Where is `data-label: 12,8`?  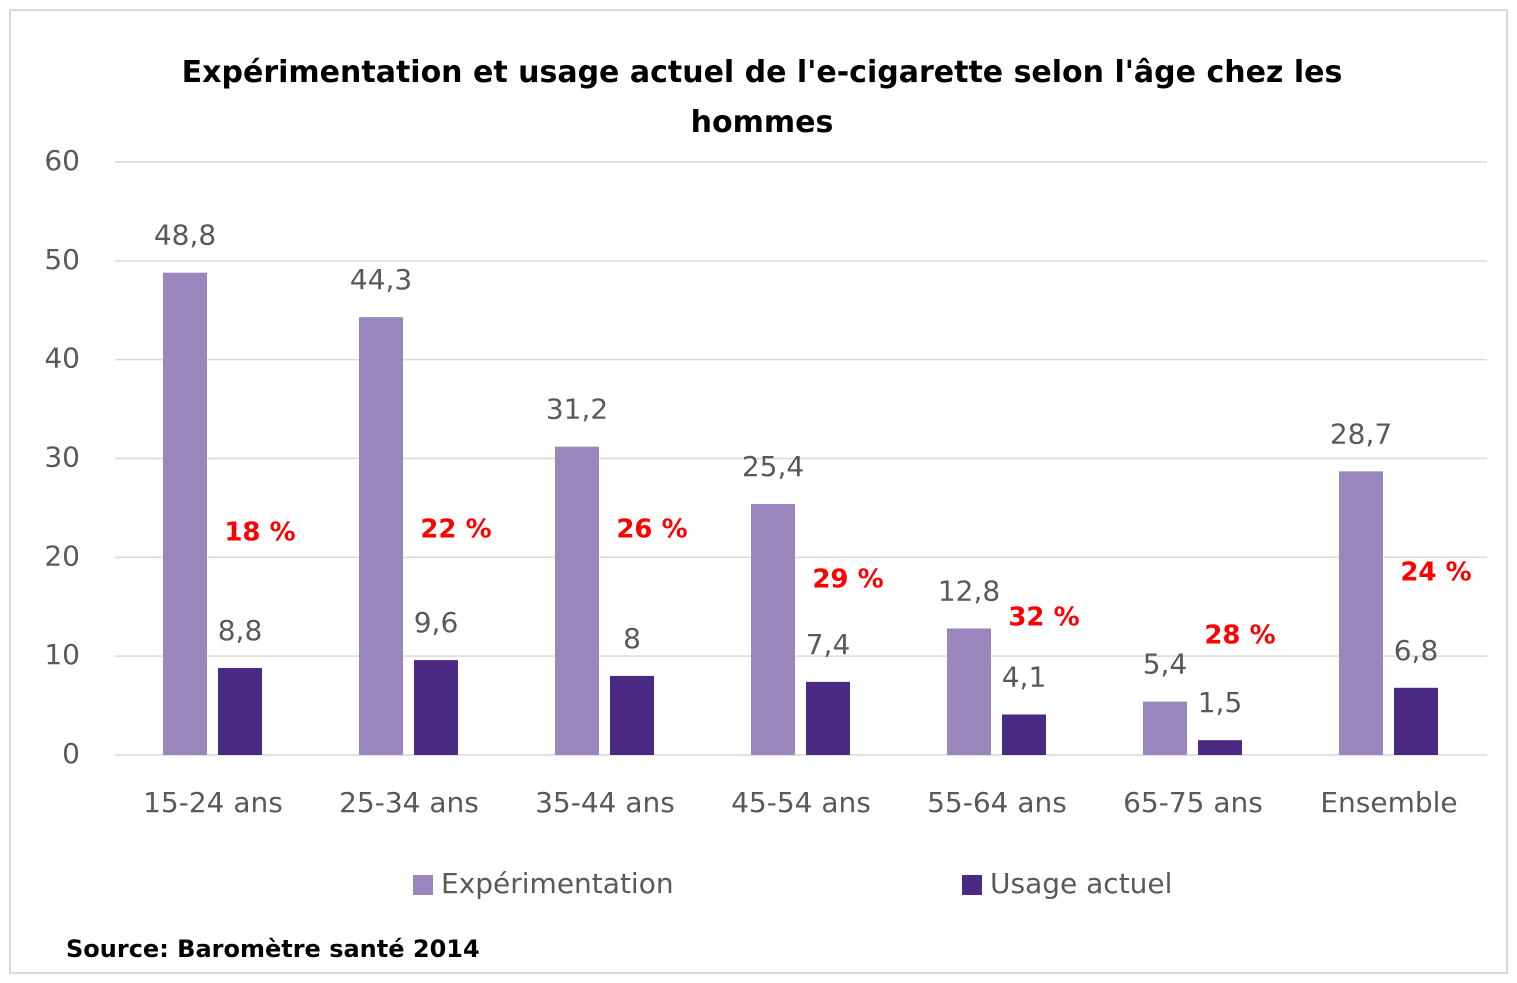
data-label: 12,8 is located at coordinates (969, 590).